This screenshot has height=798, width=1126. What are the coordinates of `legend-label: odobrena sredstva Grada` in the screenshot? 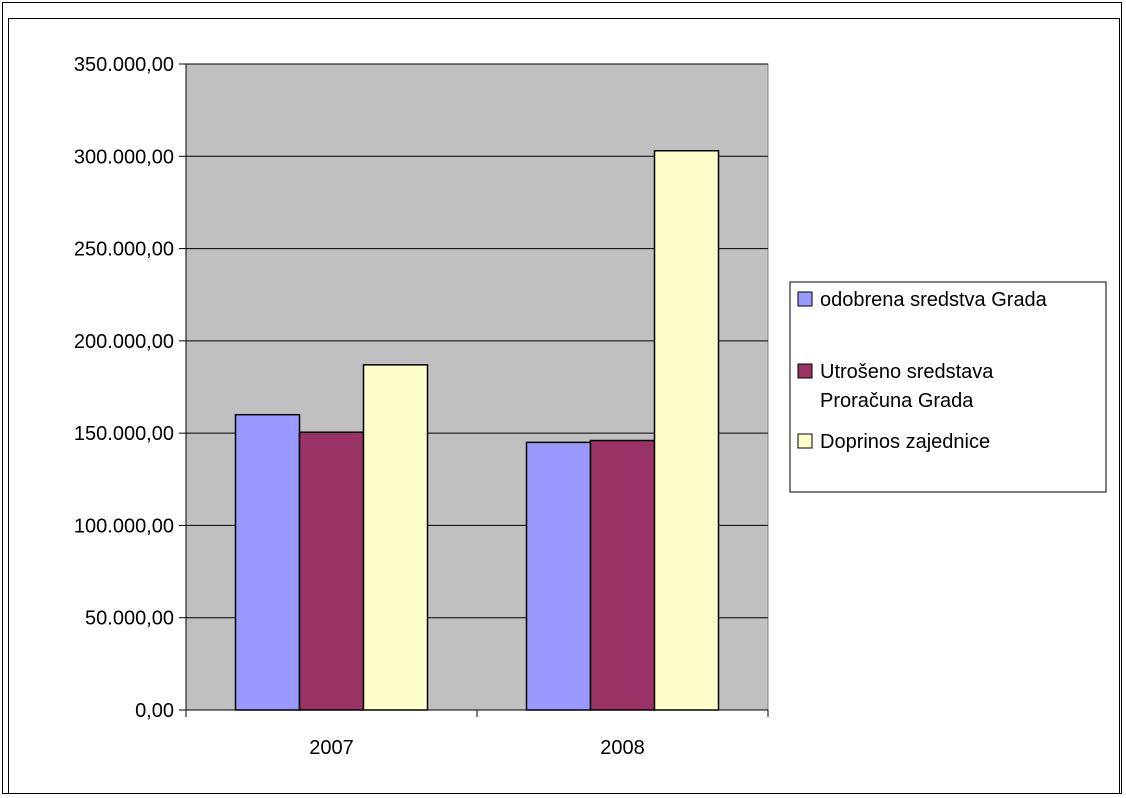 It's located at (934, 300).